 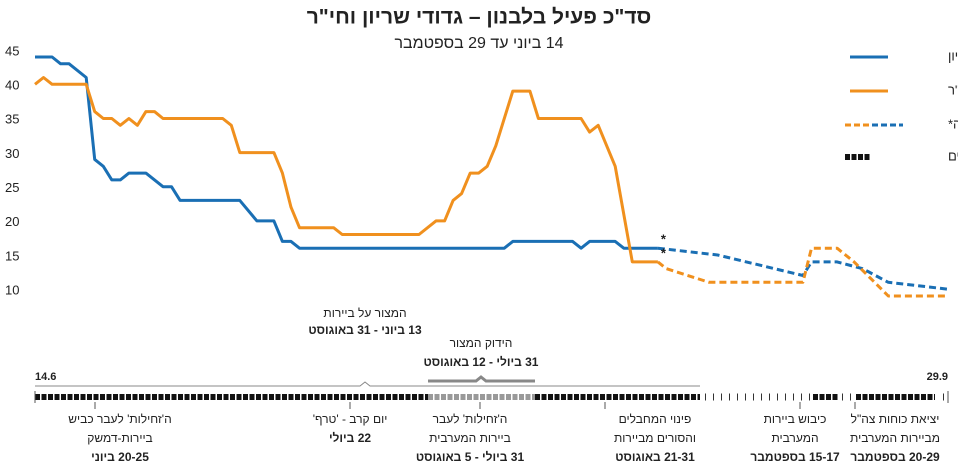 I want to click on event-label: מביירות המערבית, so click(x=895, y=438).